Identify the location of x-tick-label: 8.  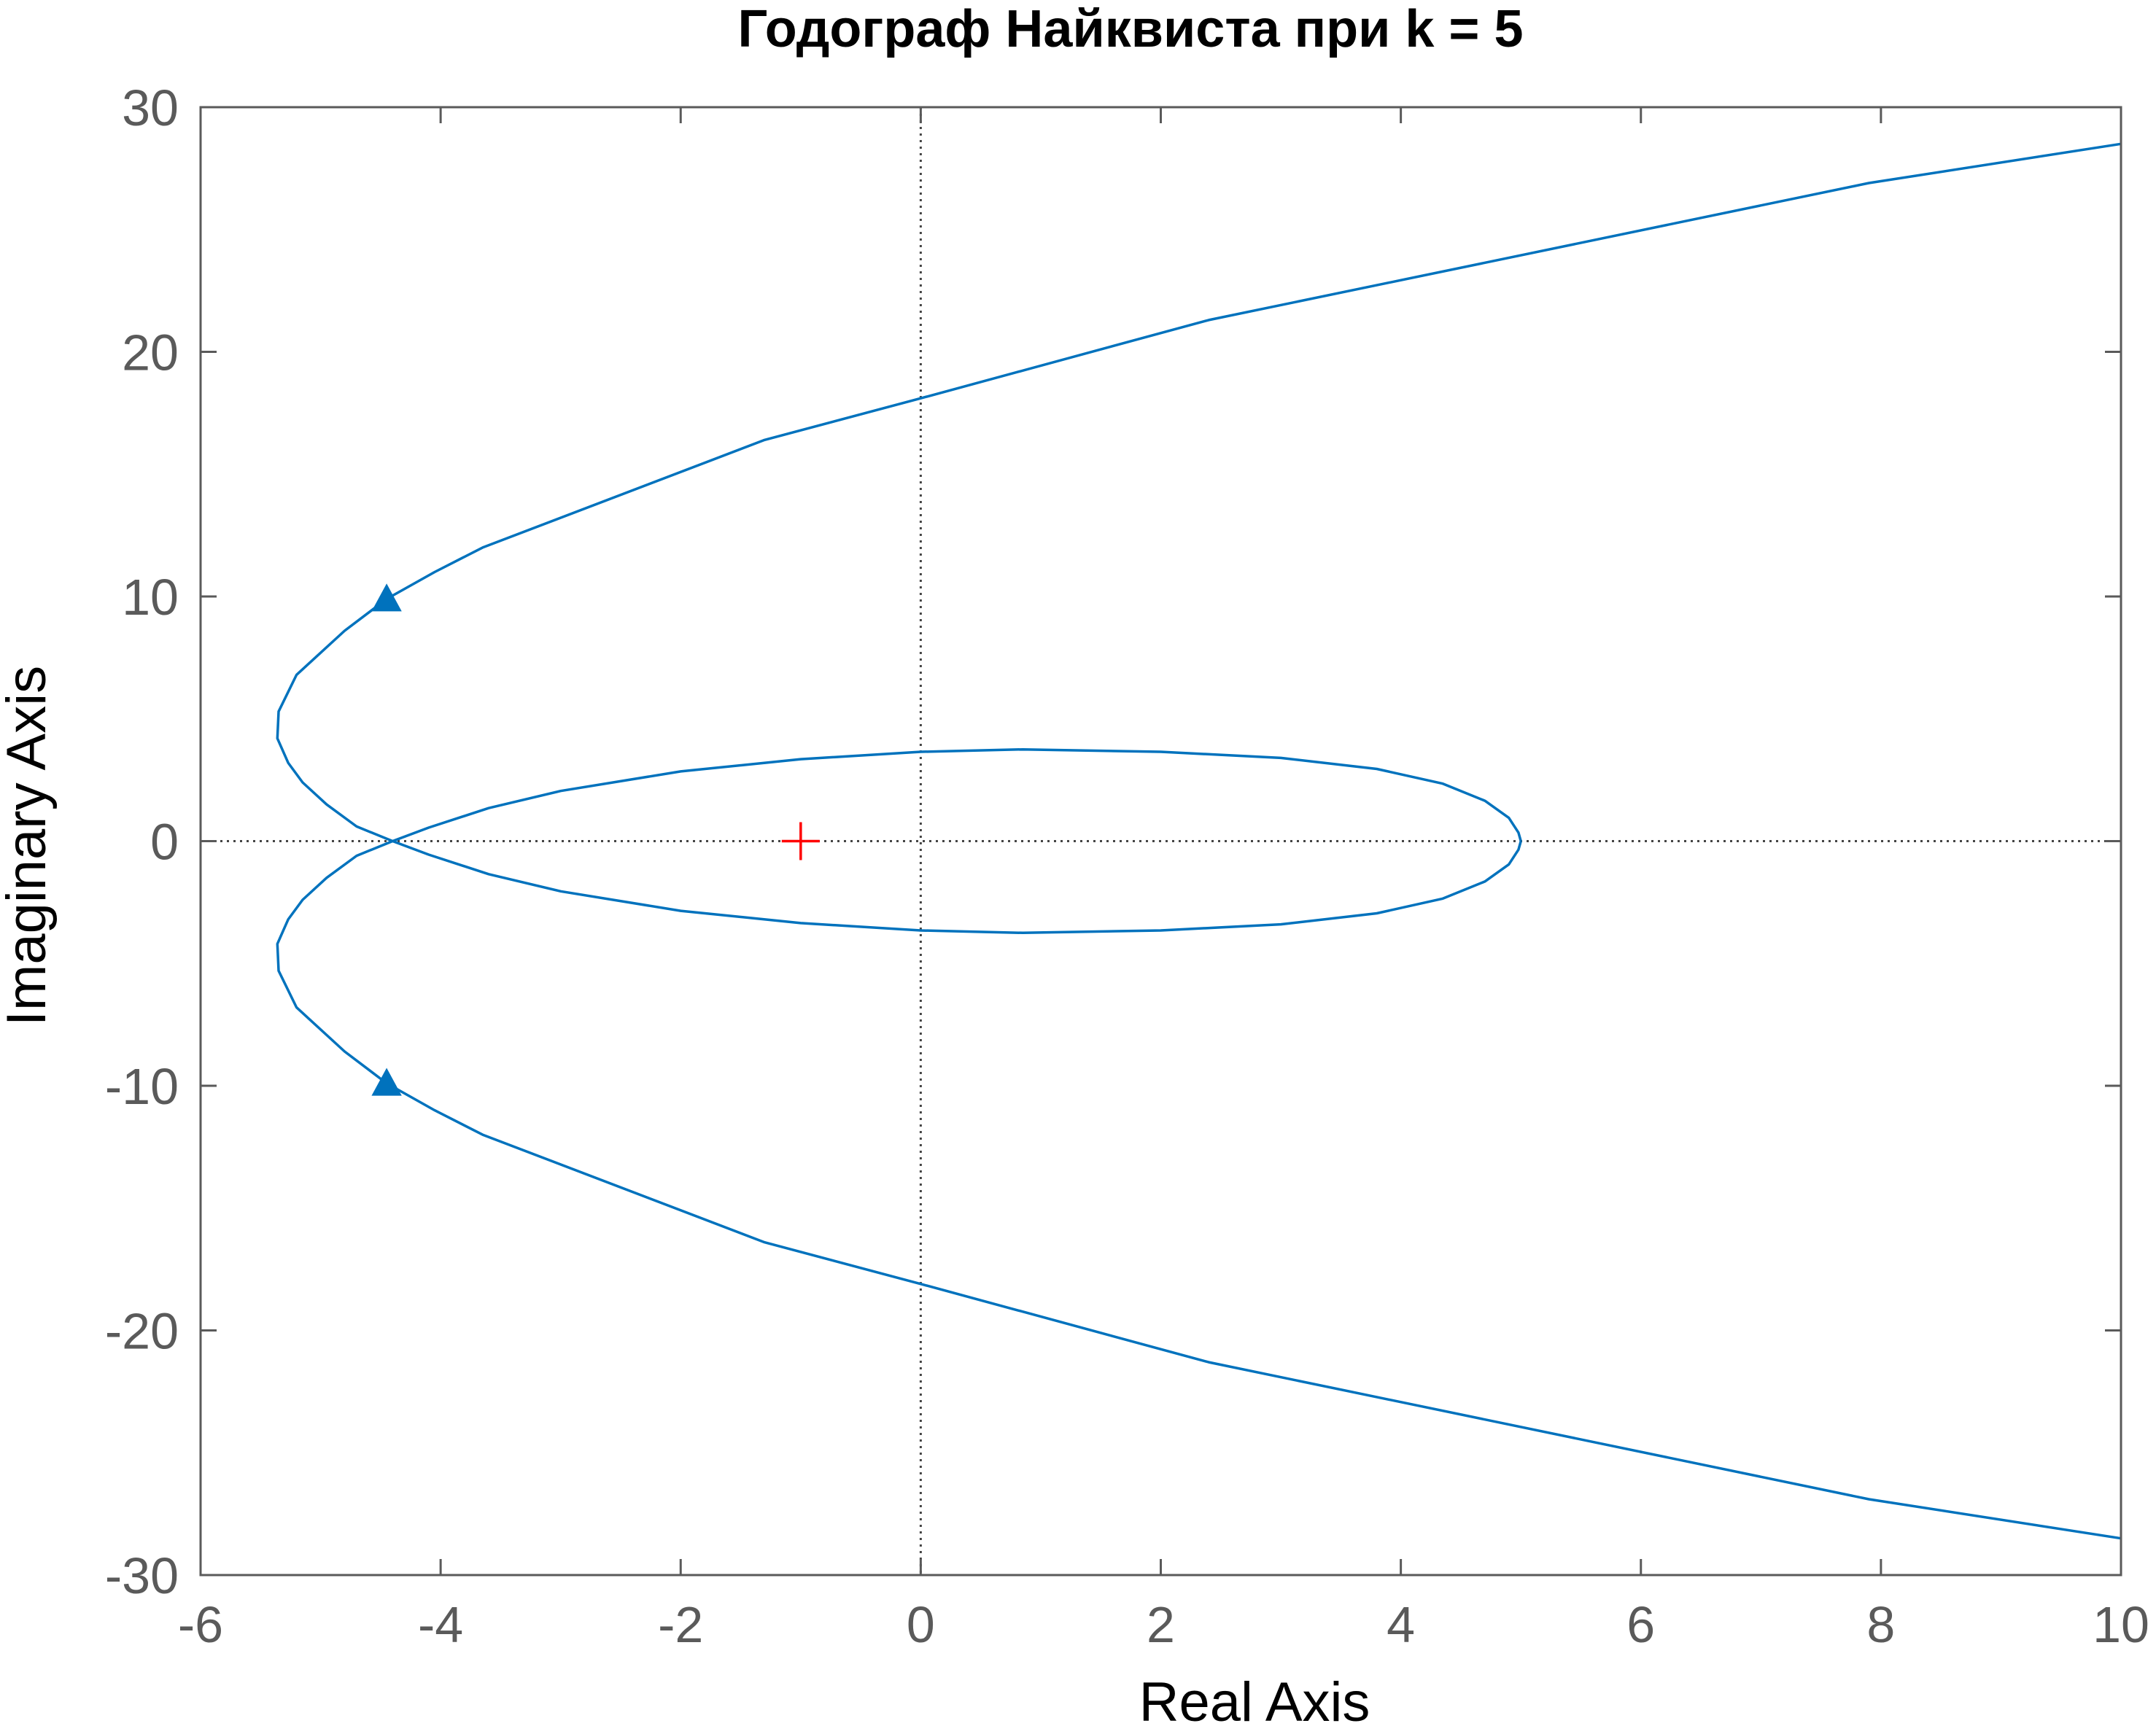
(1880, 1624).